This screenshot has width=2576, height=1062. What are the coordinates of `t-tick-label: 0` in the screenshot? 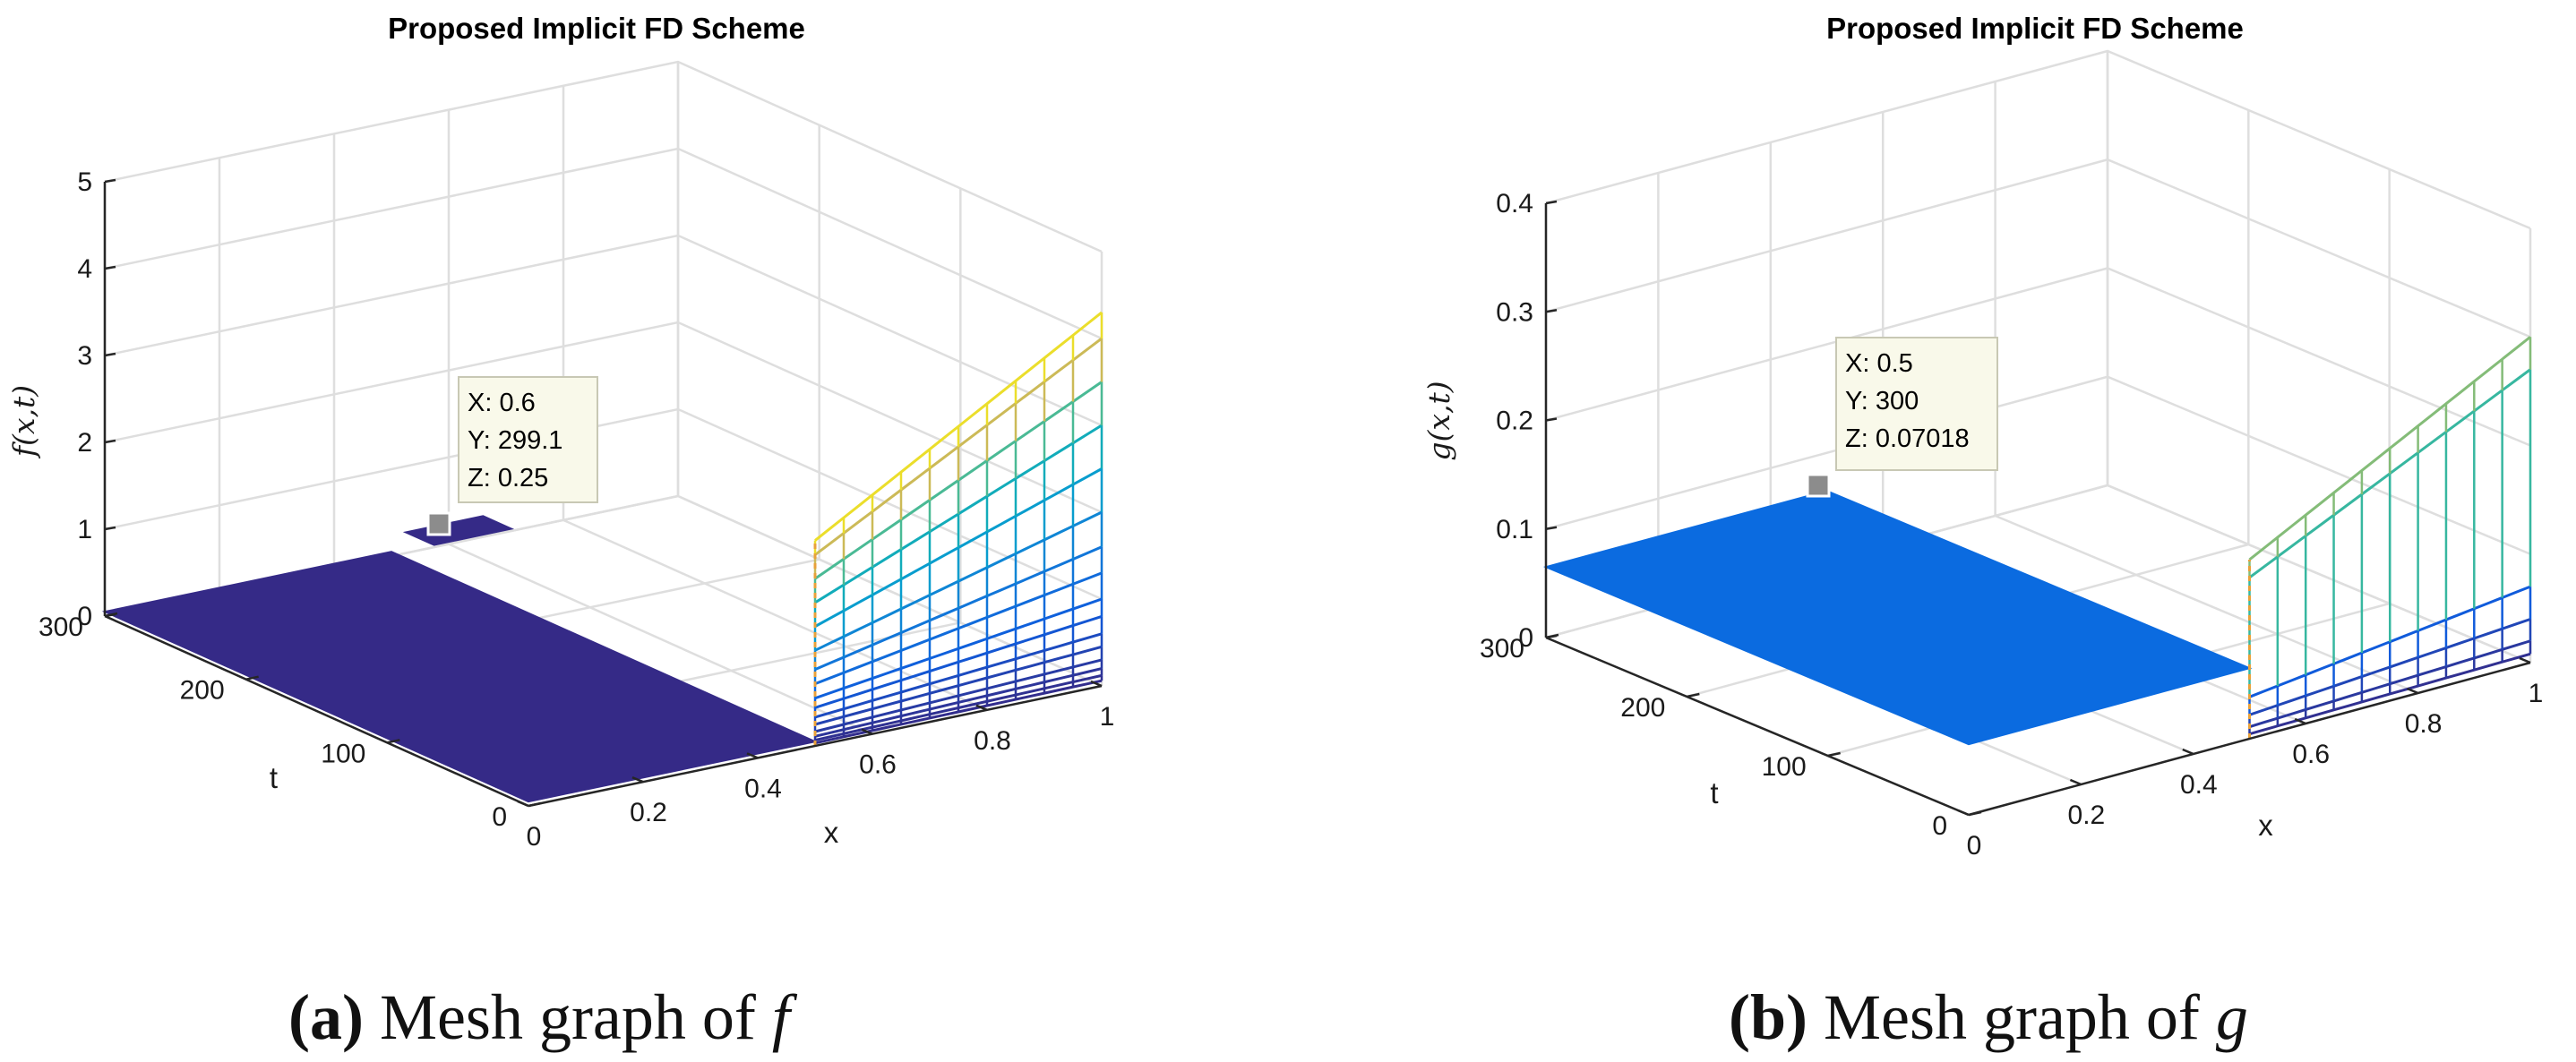 It's located at (1939, 826).